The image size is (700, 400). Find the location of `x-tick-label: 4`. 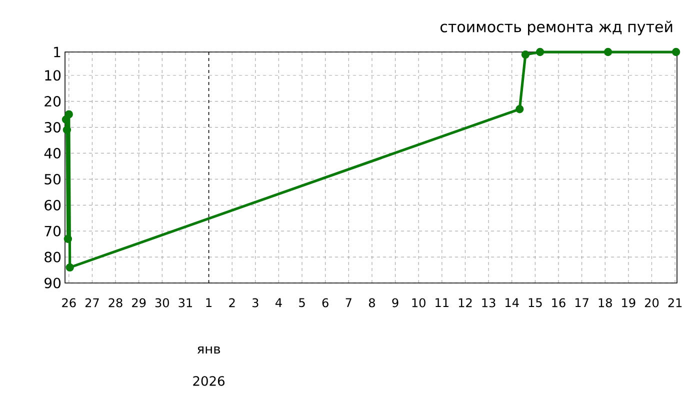

x-tick-label: 4 is located at coordinates (278, 302).